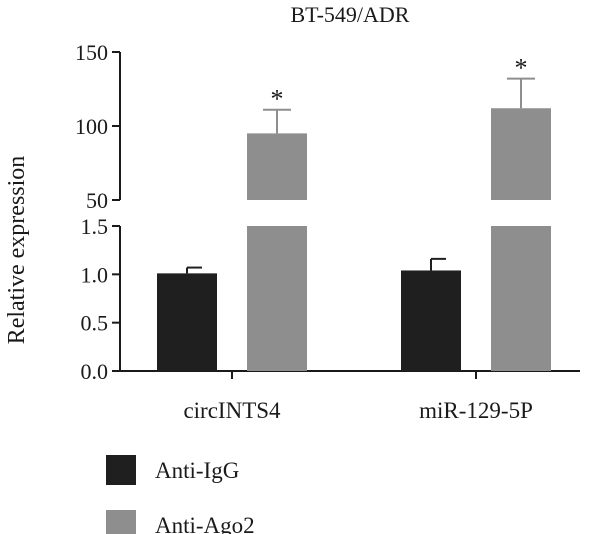  I want to click on y-tick-label: 1.5, so click(95, 226).